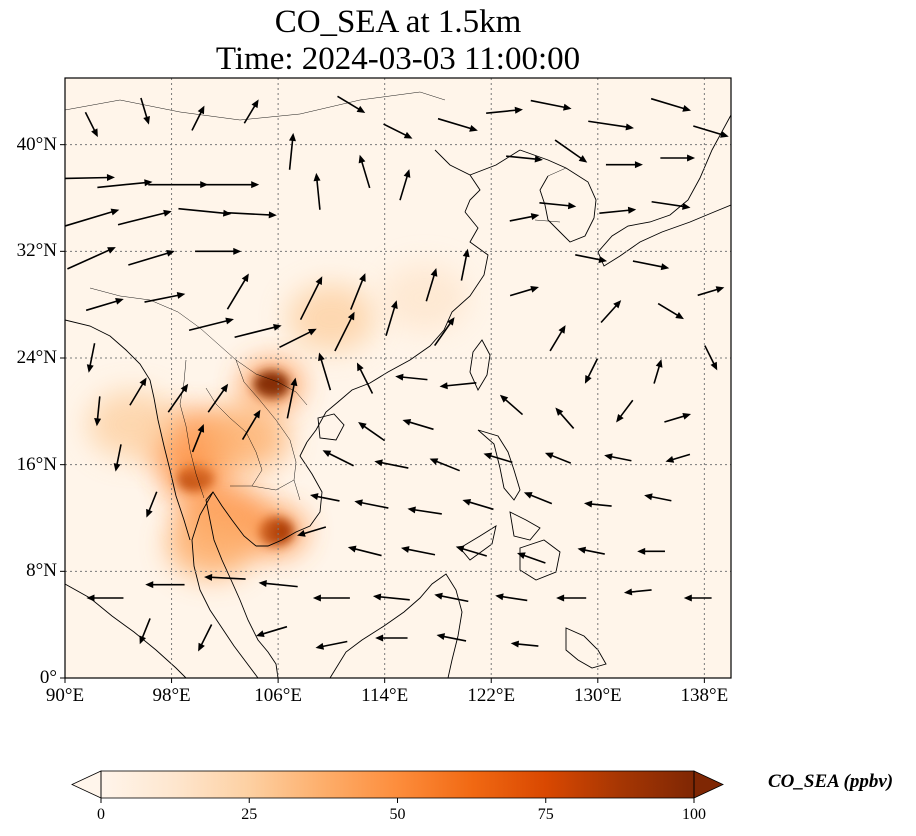  What do you see at coordinates (86, 784) in the screenshot?
I see `colorbar-extend-min` at bounding box center [86, 784].